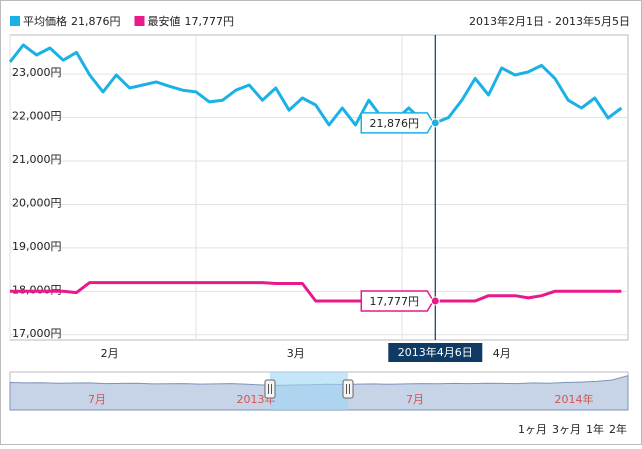 The image size is (642, 449). What do you see at coordinates (110, 353) in the screenshot?
I see `x-tick-label: 2月` at bounding box center [110, 353].